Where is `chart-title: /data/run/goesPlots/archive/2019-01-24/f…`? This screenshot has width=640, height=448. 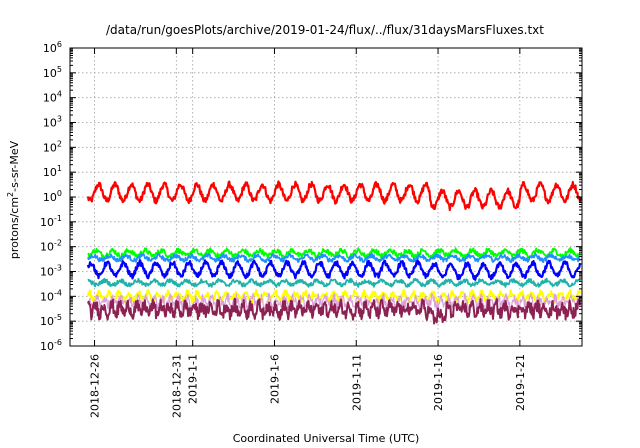
chart-title: /data/run/goesPlots/archive/2019-01-24/f… is located at coordinates (325, 30).